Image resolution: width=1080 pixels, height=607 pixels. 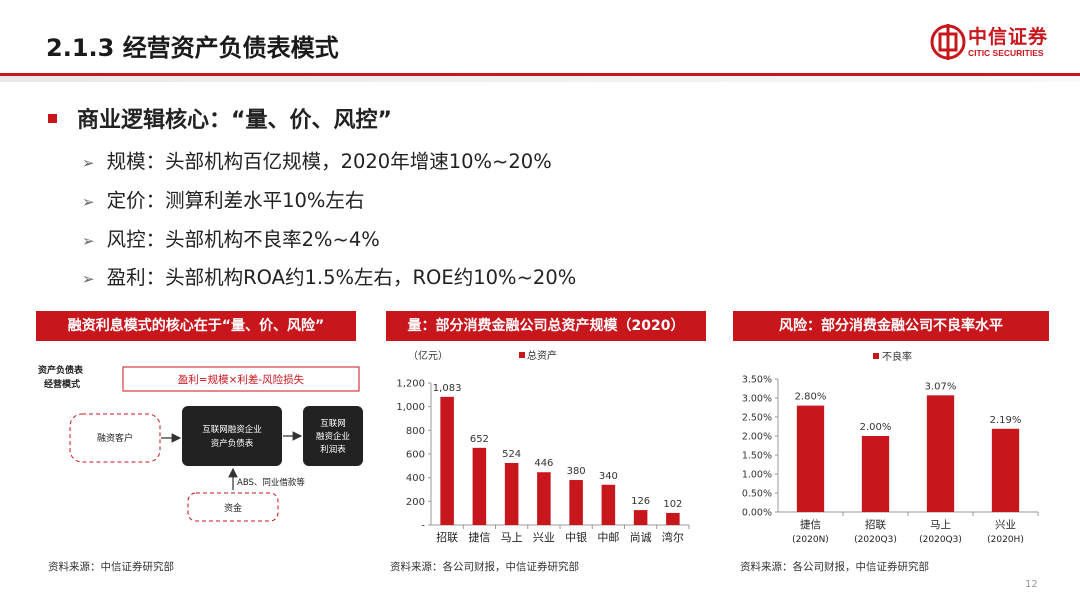 I want to click on funding-label: ABS、同业借款等, so click(x=271, y=482).